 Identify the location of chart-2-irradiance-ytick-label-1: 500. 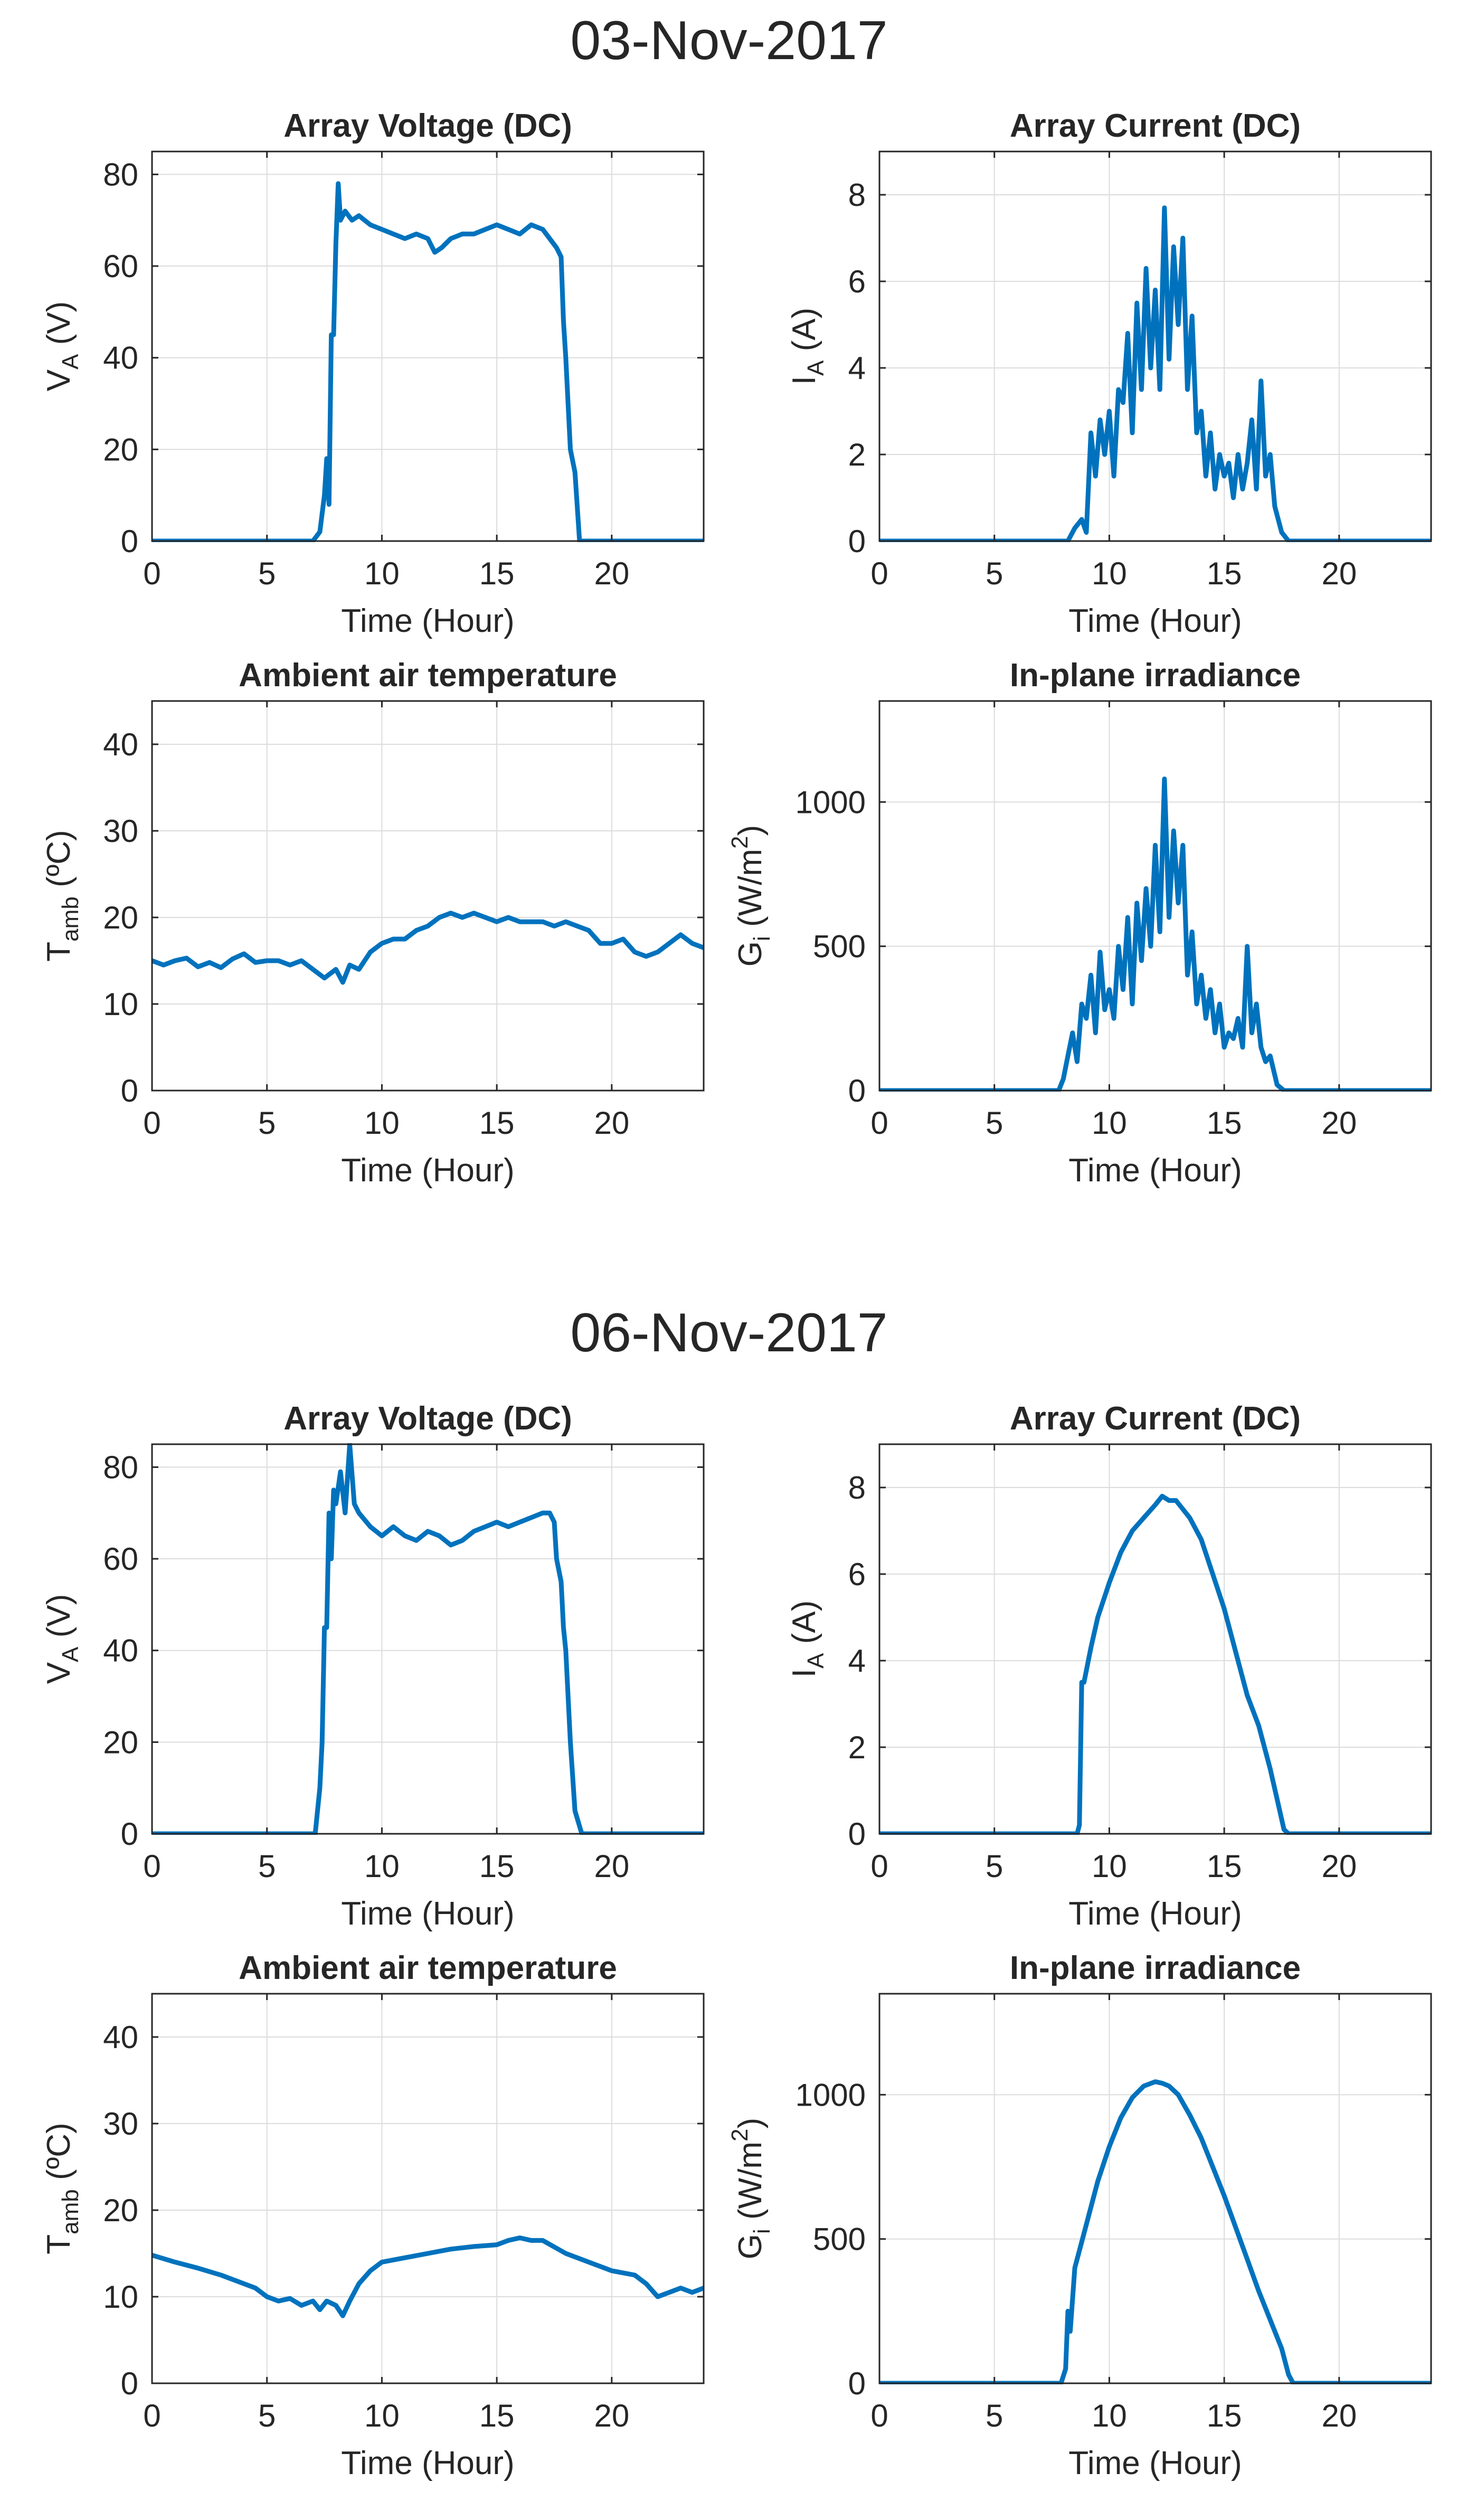
(839, 2239).